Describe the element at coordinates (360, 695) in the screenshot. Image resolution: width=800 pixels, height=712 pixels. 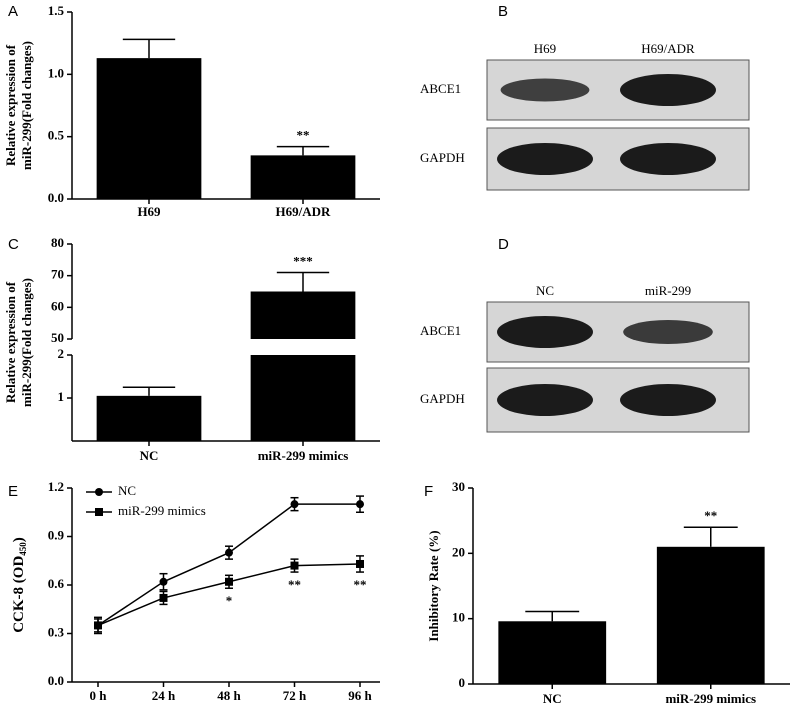
I see `x-tick-label: 96 h` at that location.